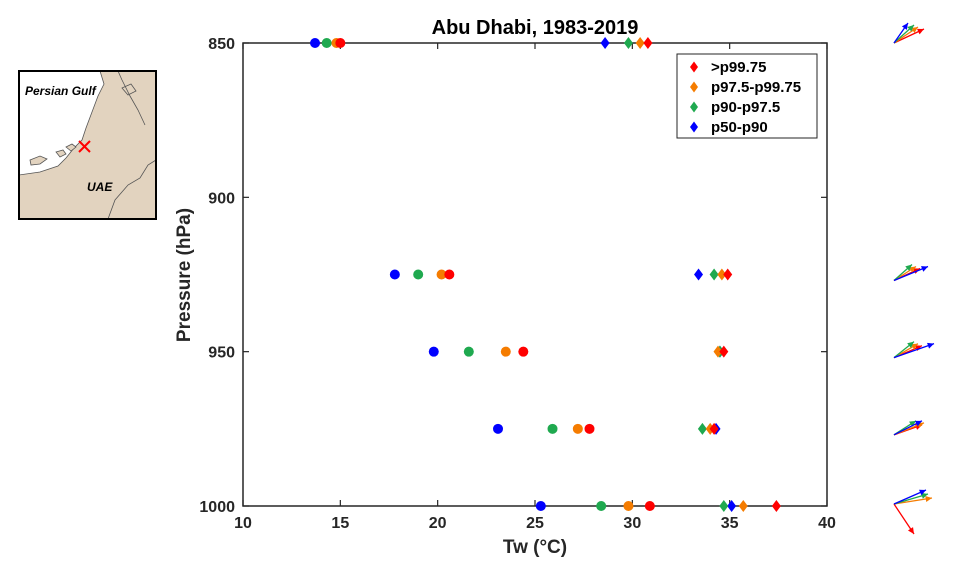 The height and width of the screenshot is (568, 974). I want to click on land-mass, so click(87, 145).